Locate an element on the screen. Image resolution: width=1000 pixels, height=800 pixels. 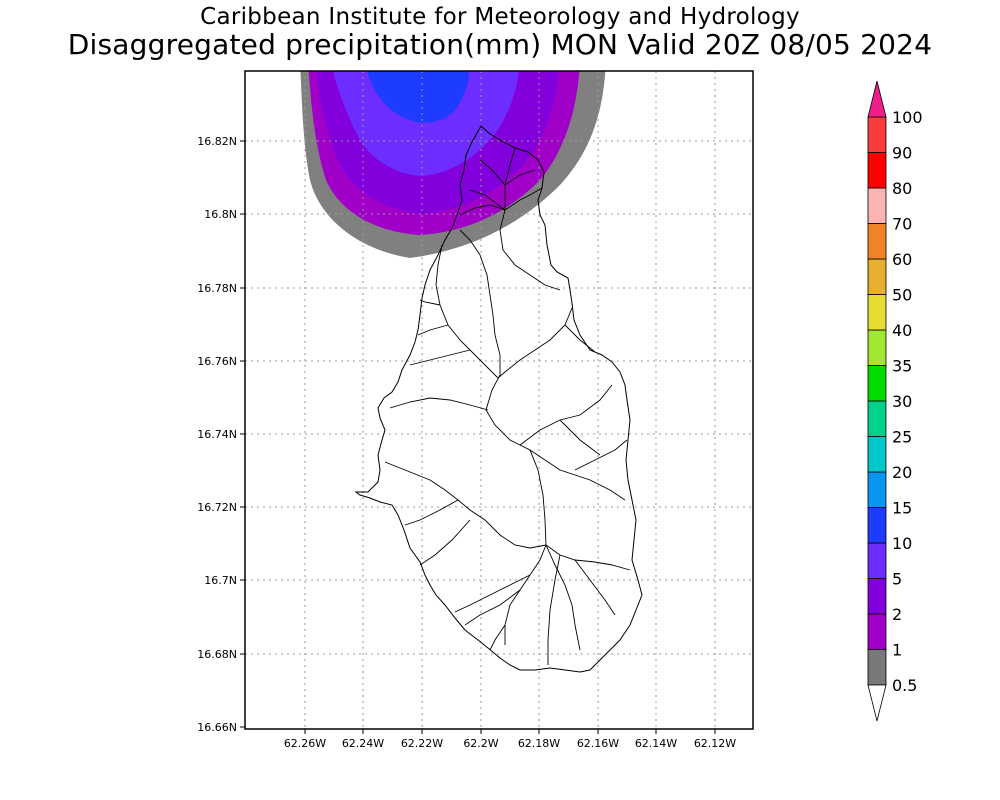
colorbar-bottom-arrow is located at coordinates (877, 703).